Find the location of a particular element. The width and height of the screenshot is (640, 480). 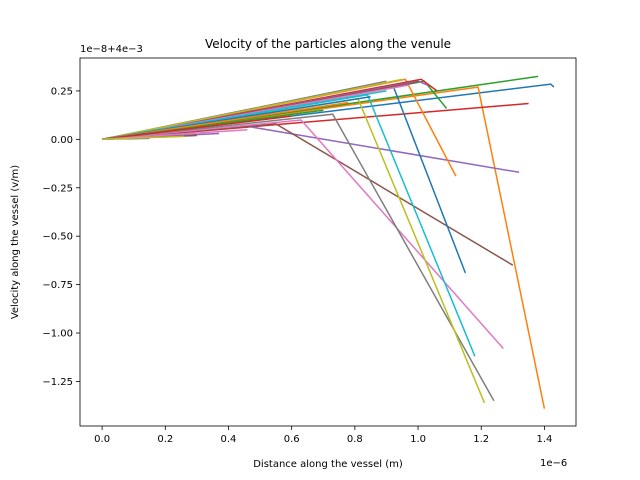

x-tick-label: 0.8 is located at coordinates (355, 439).